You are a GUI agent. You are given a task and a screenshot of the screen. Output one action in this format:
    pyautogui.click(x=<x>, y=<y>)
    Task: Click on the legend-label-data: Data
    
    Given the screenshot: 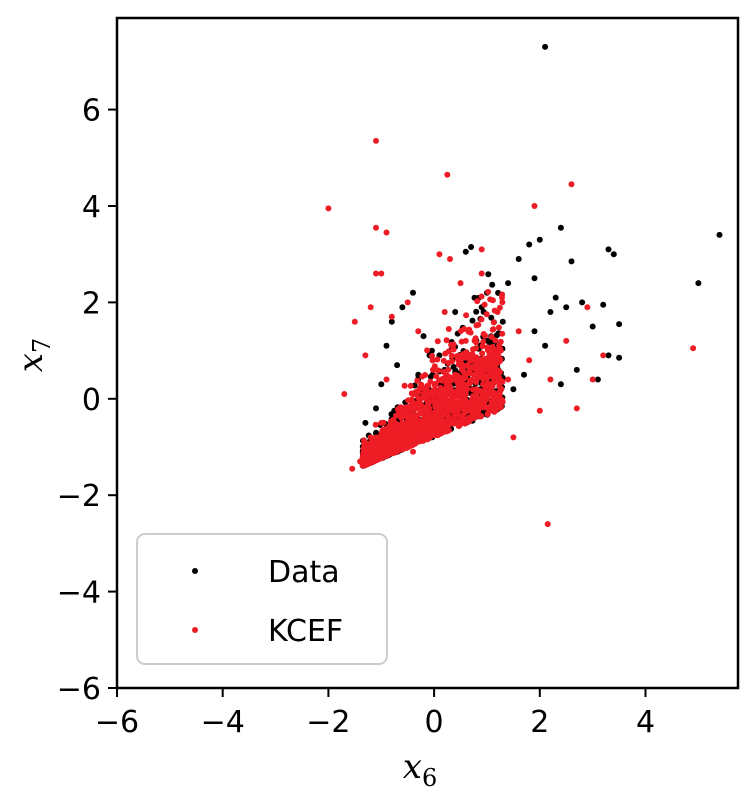 What is the action you would take?
    pyautogui.click(x=304, y=572)
    